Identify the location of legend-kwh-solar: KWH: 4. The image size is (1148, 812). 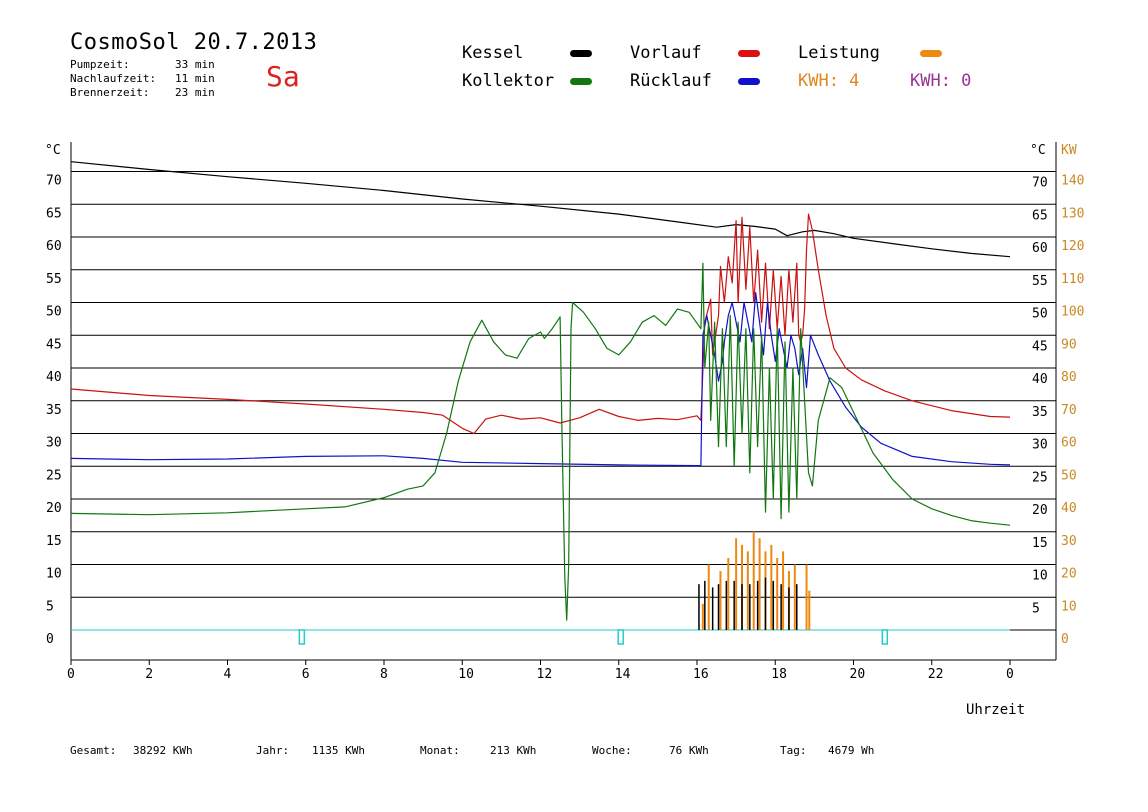
(829, 81).